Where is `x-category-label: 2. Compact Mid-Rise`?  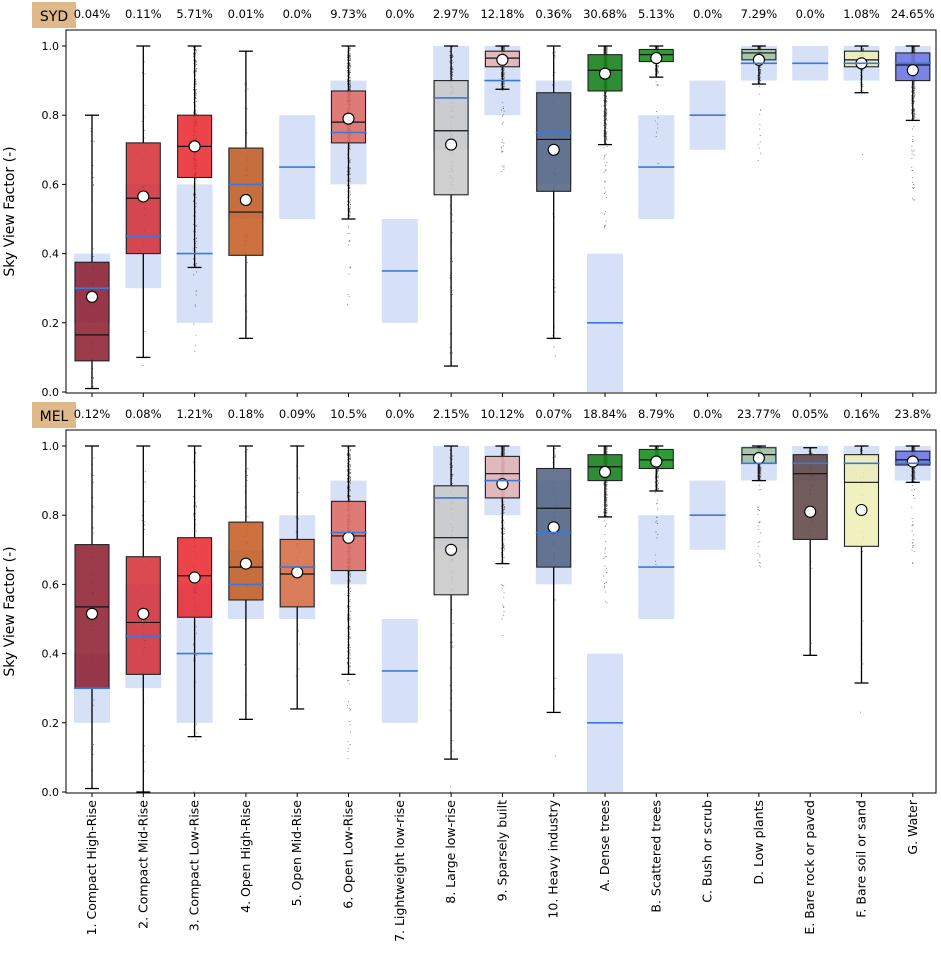 x-category-label: 2. Compact Mid-Rise is located at coordinates (142, 864).